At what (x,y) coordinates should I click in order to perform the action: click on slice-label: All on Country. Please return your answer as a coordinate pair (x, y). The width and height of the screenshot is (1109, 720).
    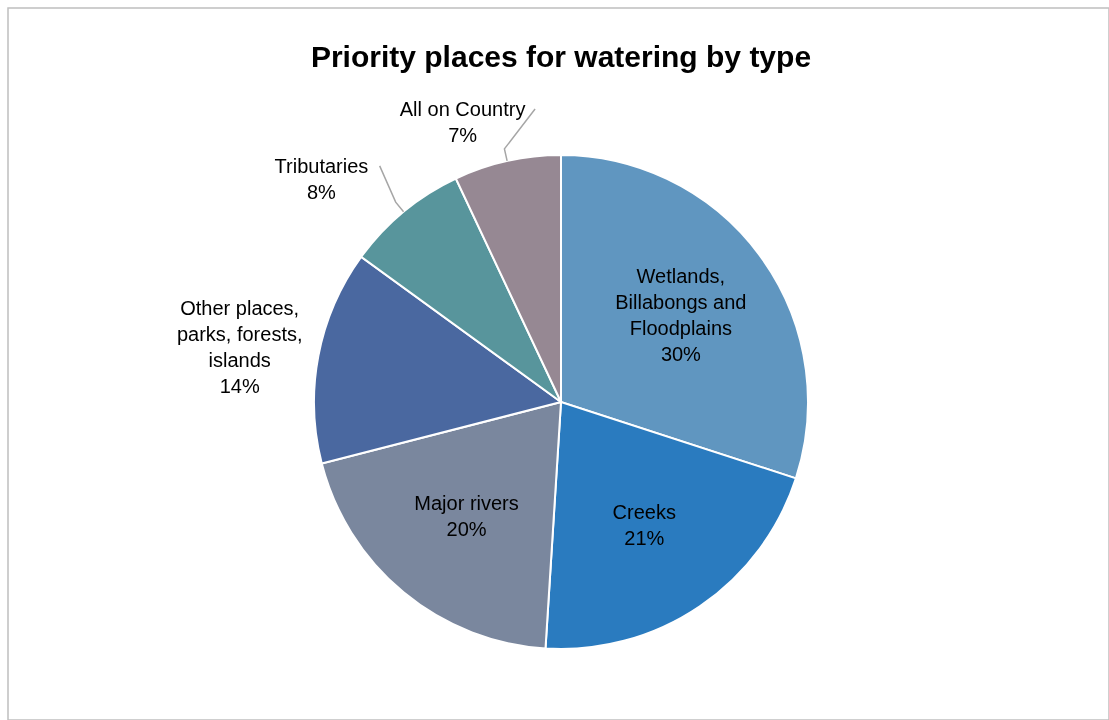
    Looking at the image, I should click on (462, 109).